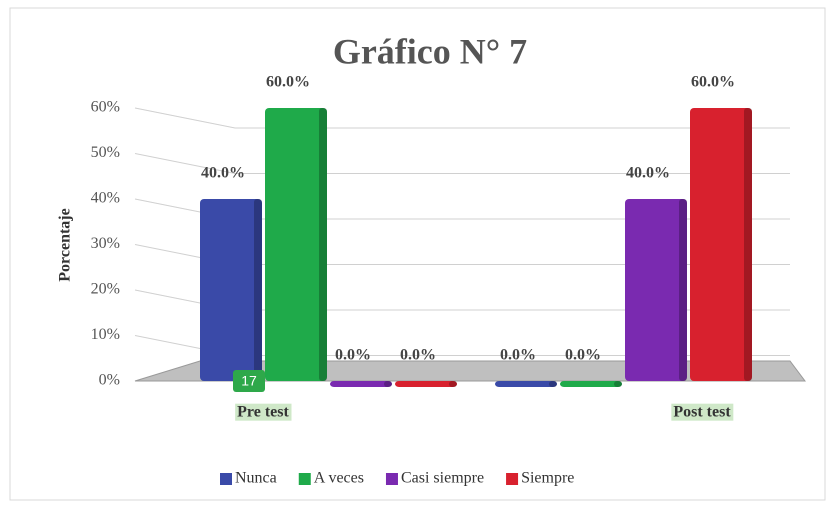 This screenshot has height=505, width=833. I want to click on badge-text: 17, so click(249, 381).